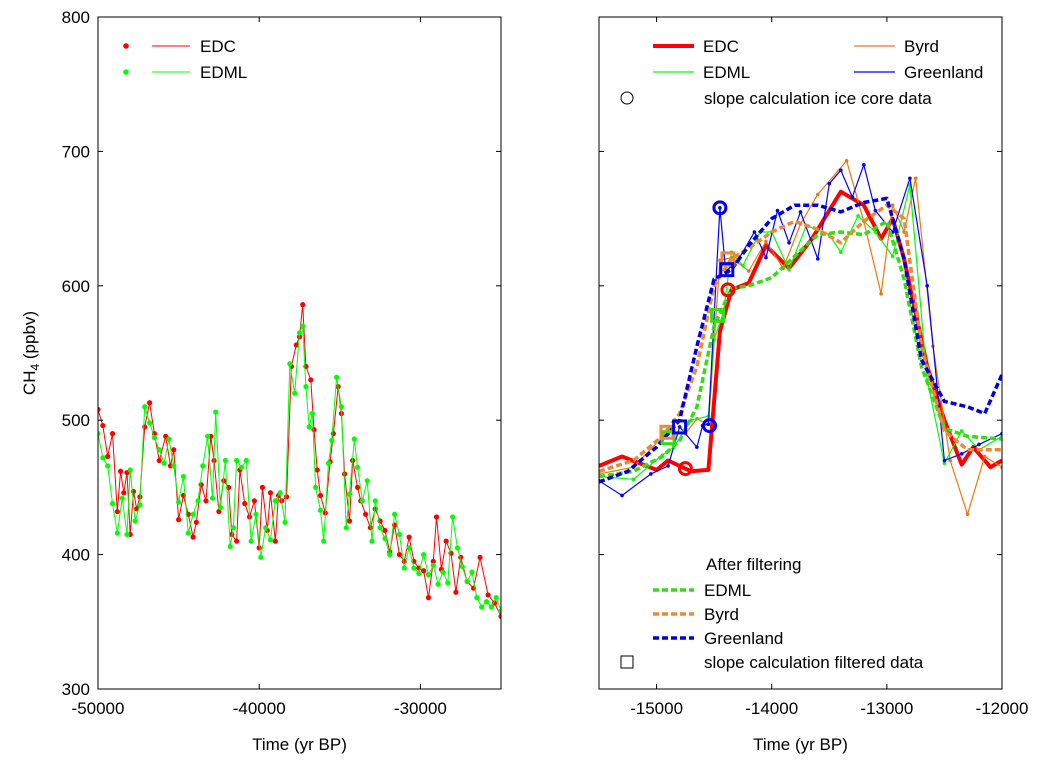 Image resolution: width=1039 pixels, height=760 pixels. What do you see at coordinates (800, 744) in the screenshot?
I see `x-axis-label: Time (yr BP)` at bounding box center [800, 744].